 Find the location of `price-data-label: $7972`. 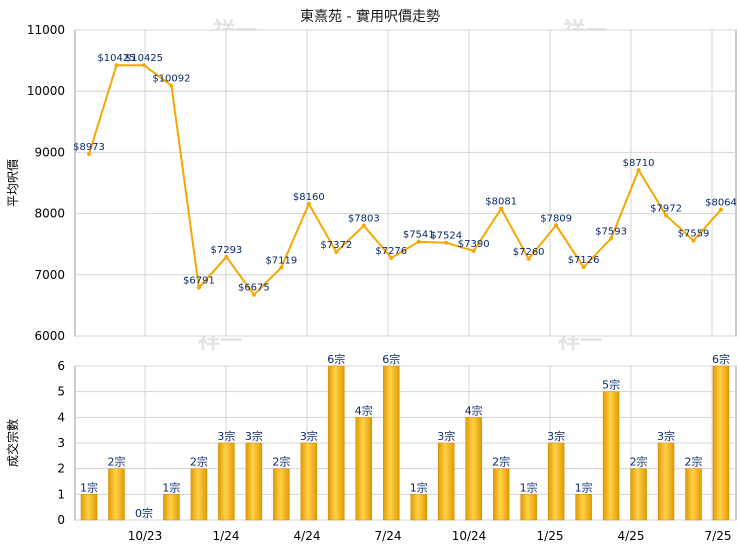

price-data-label: $7972 is located at coordinates (666, 208).